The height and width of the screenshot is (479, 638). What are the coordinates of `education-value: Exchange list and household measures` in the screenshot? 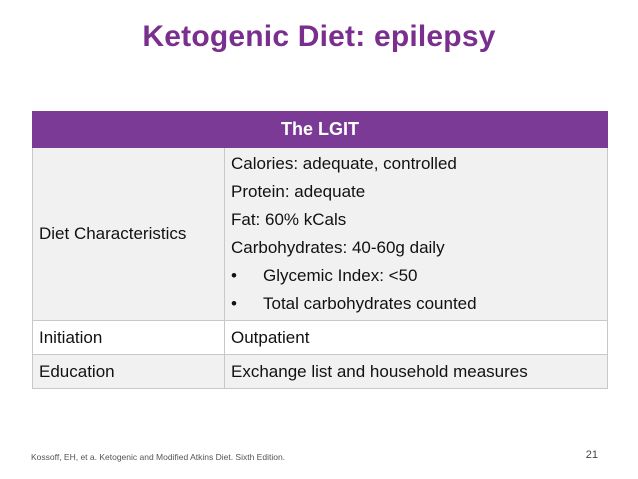 It's located at (416, 371).